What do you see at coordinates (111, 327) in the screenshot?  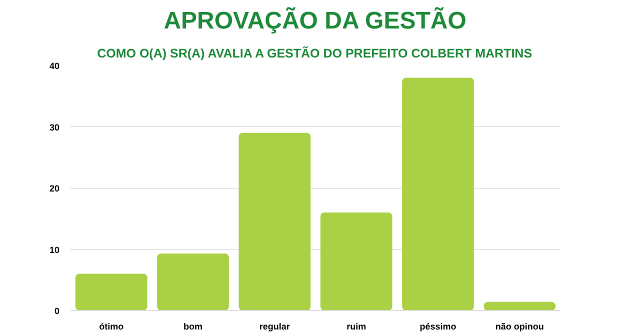 I see `x-tick-label: ótimo` at bounding box center [111, 327].